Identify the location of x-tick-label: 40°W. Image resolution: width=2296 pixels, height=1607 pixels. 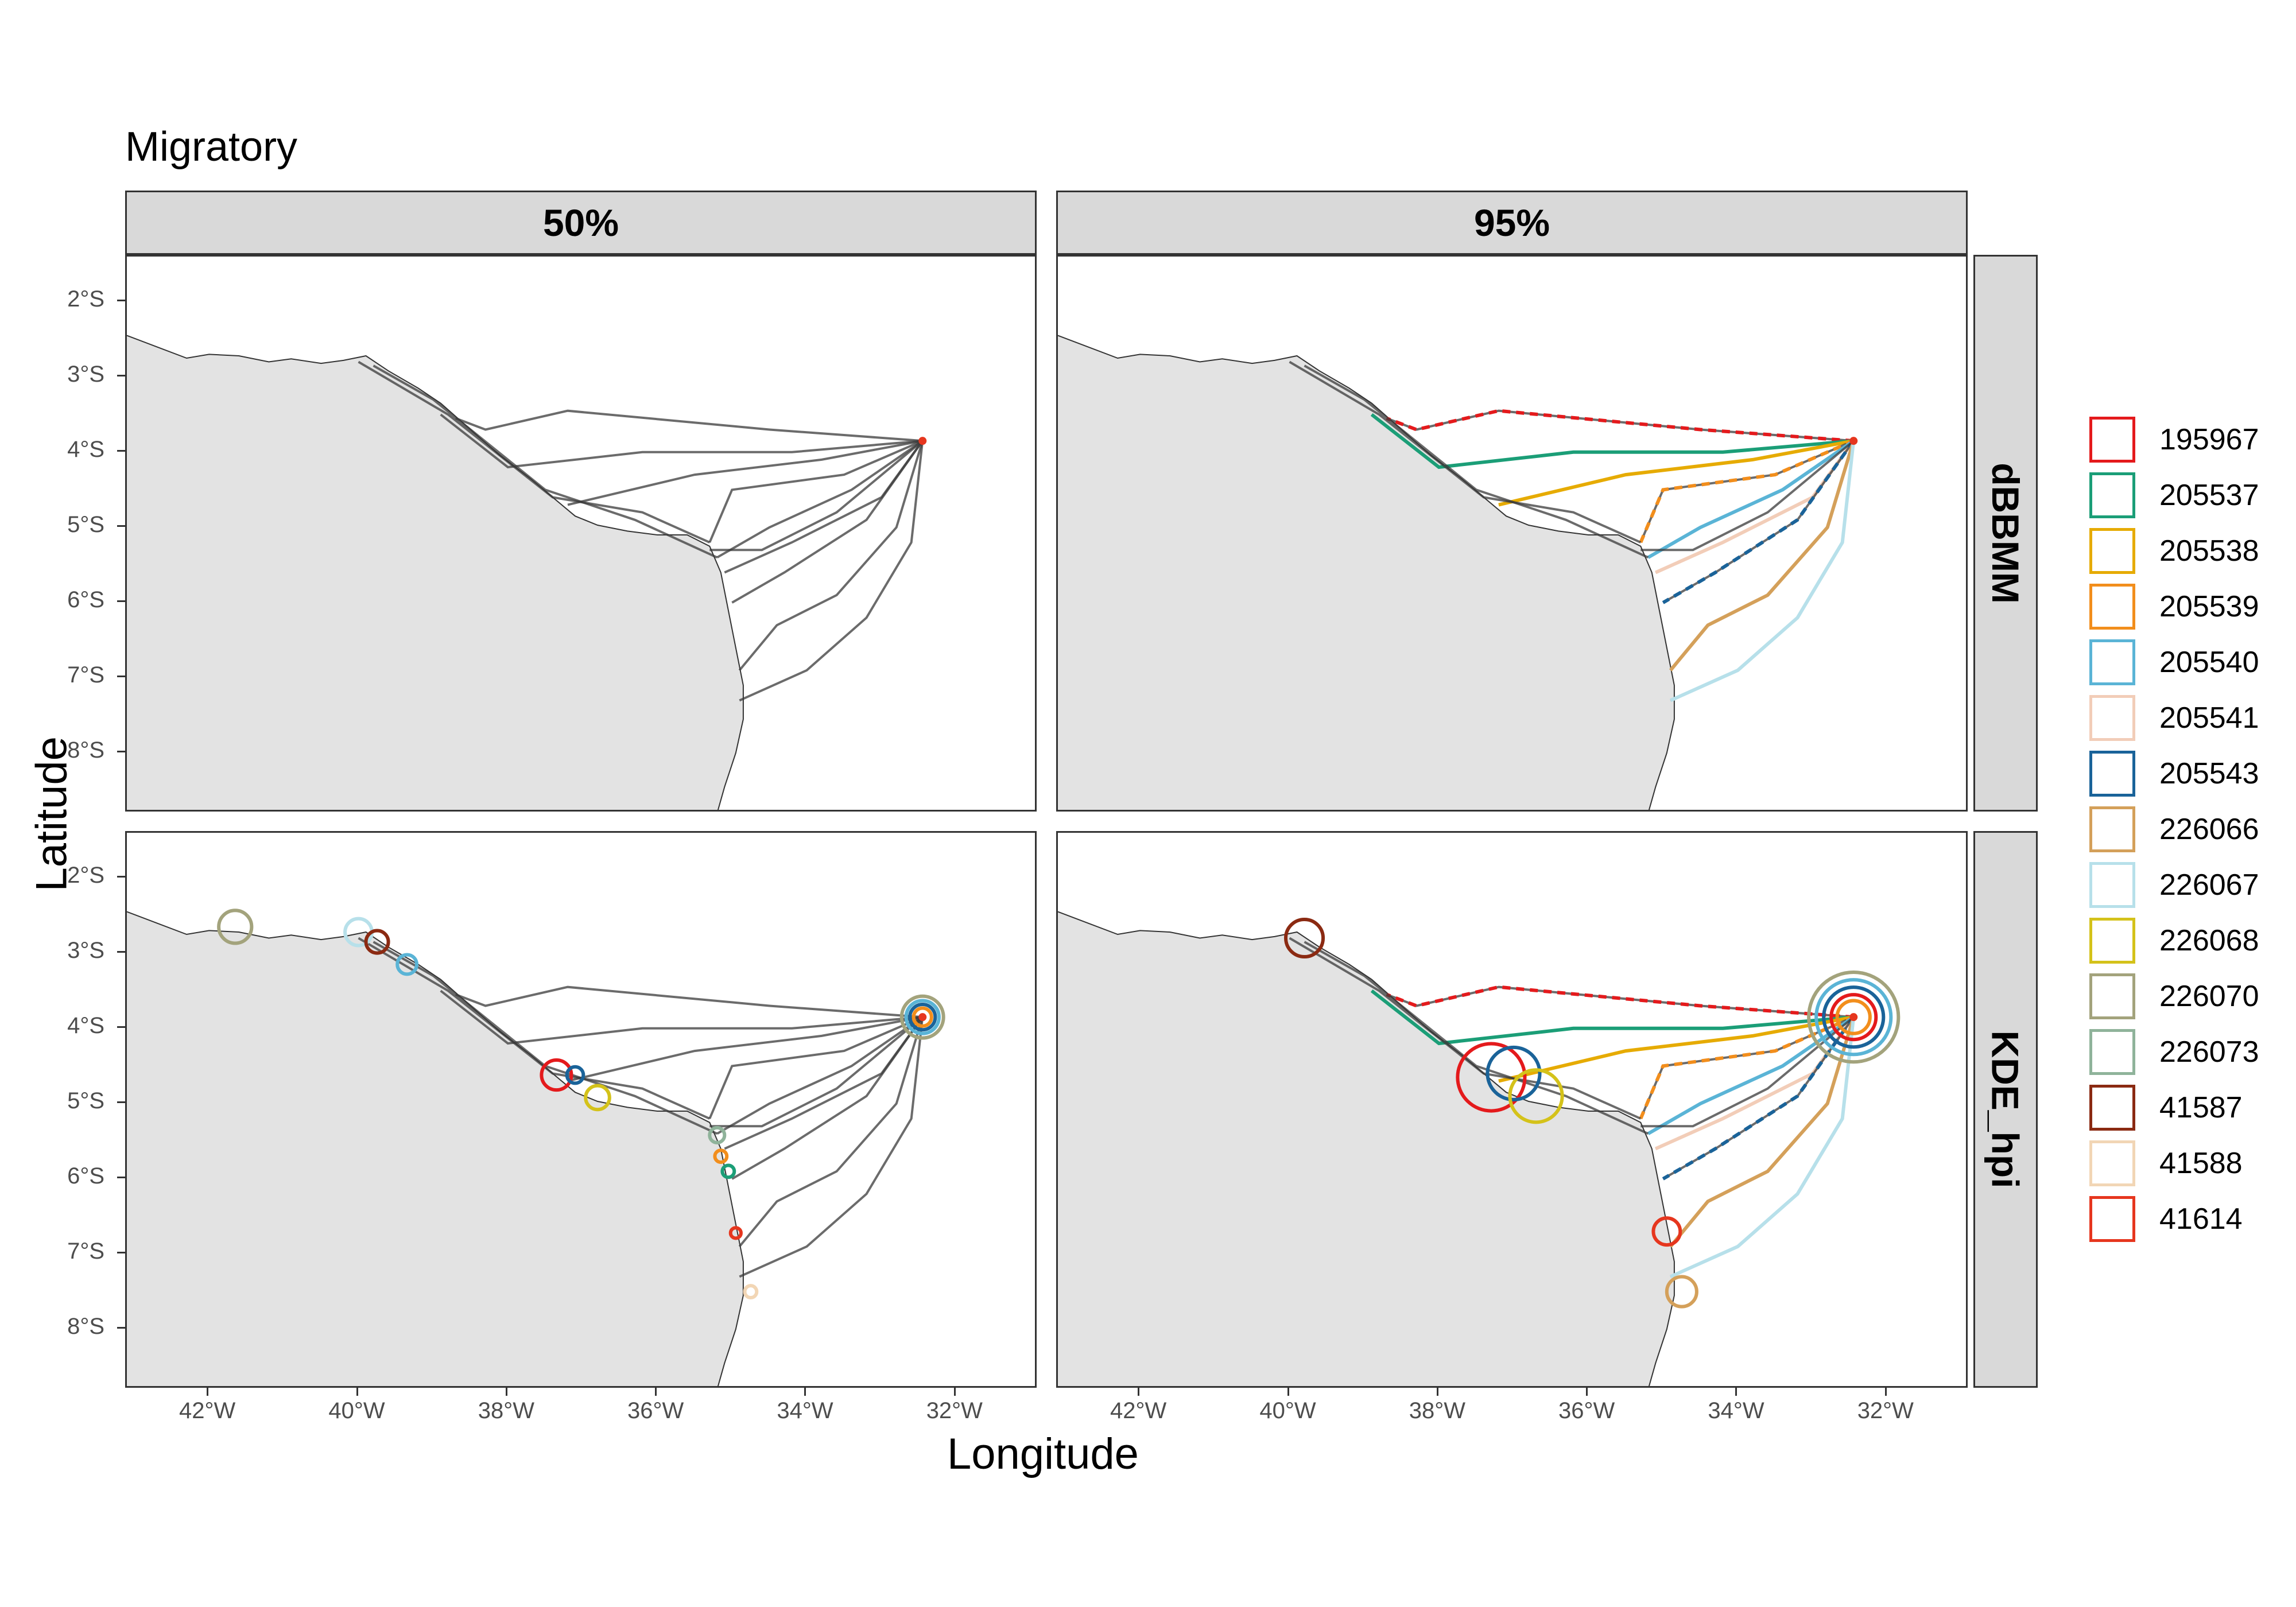
(1287, 1410).